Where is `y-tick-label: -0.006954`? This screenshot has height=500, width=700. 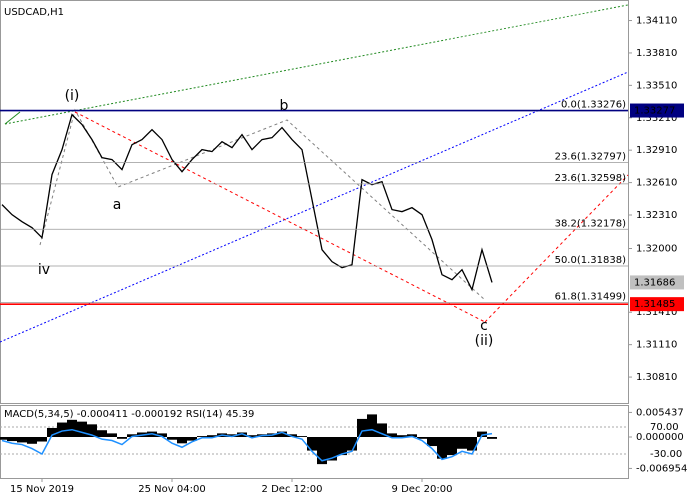
y-tick-label: -0.006954 is located at coordinates (661, 468).